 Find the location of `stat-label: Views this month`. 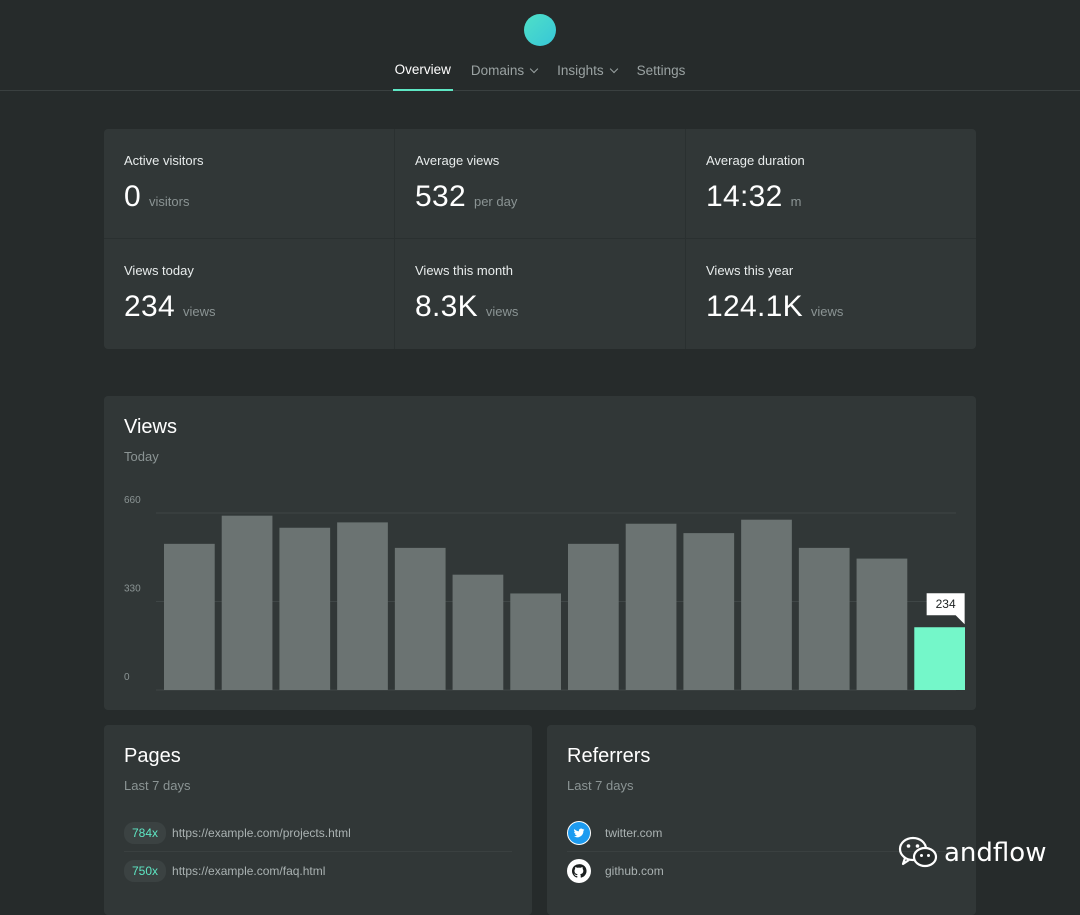

stat-label: Views this month is located at coordinates (464, 270).